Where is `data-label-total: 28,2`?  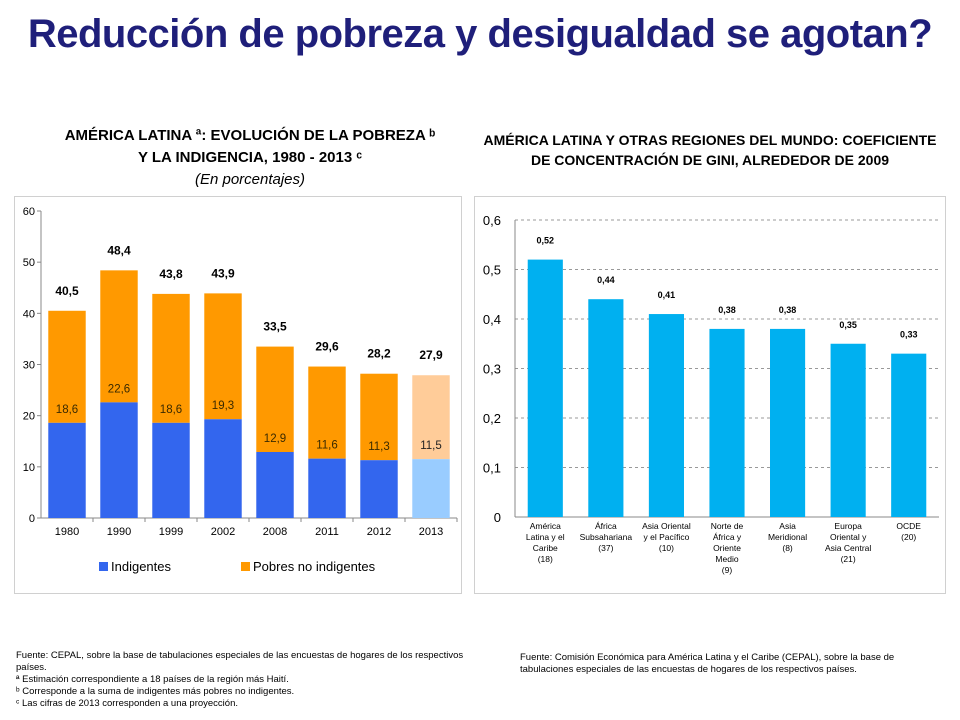
data-label-total: 28,2 is located at coordinates (379, 354).